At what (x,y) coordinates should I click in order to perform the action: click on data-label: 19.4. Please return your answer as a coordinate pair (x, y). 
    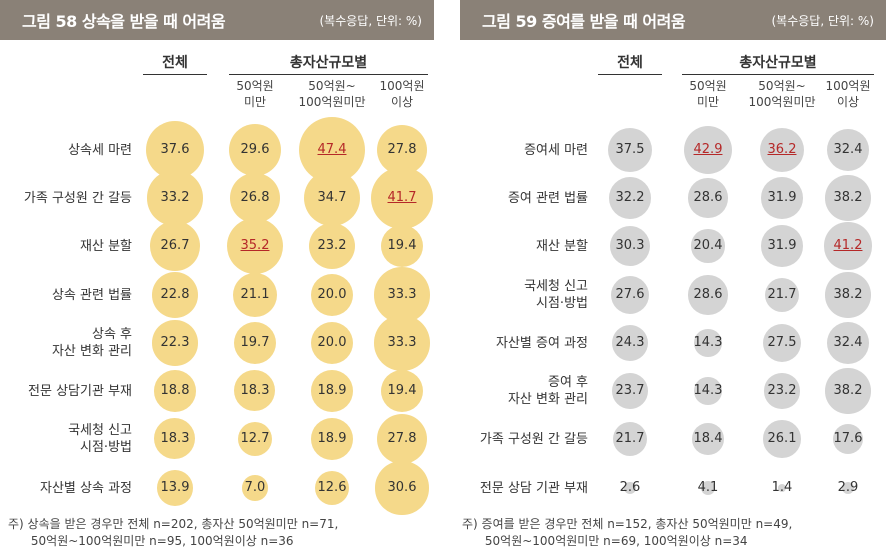
    Looking at the image, I should click on (402, 390).